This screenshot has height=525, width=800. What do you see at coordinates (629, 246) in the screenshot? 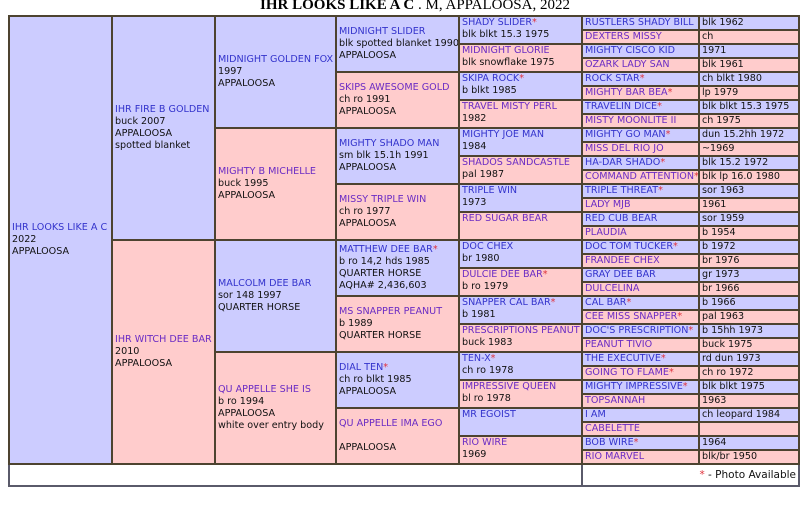
I see `horse-name-link: DOC TOM TUCKER` at bounding box center [629, 246].